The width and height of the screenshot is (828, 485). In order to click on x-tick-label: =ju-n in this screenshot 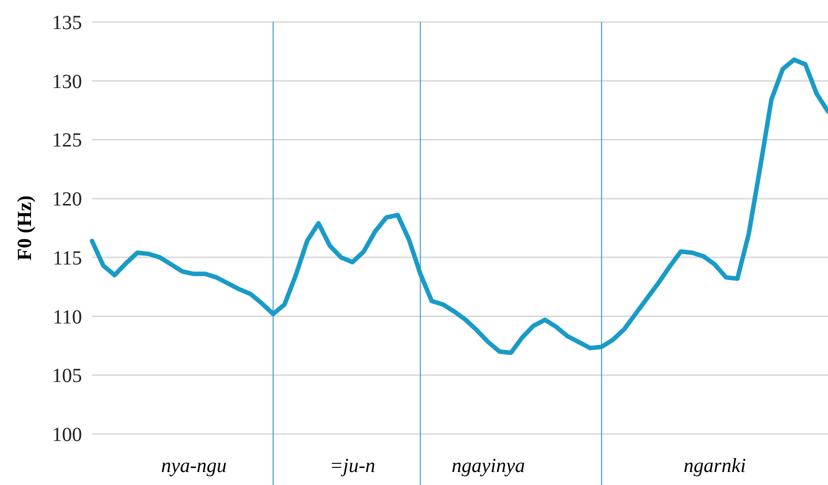, I will do `click(353, 466)`.